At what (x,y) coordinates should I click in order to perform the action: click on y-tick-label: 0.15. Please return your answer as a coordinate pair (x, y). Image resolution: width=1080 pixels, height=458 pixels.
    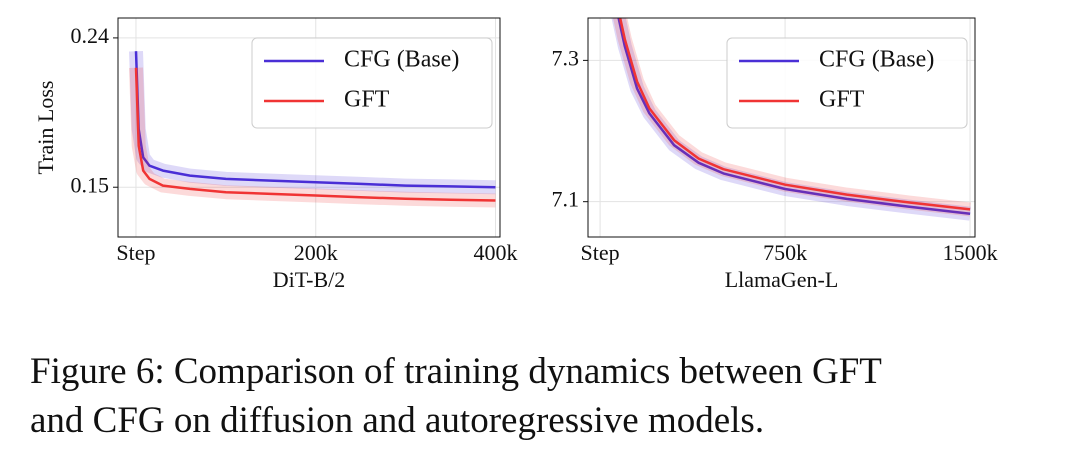
    Looking at the image, I should click on (90, 184).